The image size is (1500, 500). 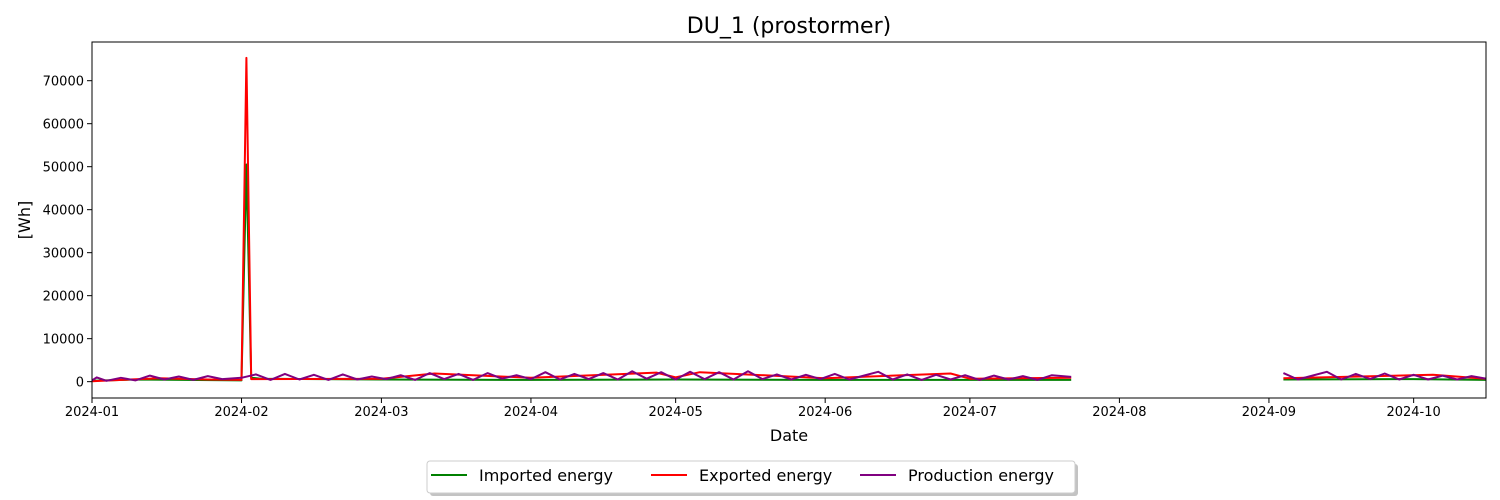 I want to click on y-tick-label: 40000, so click(x=63, y=211).